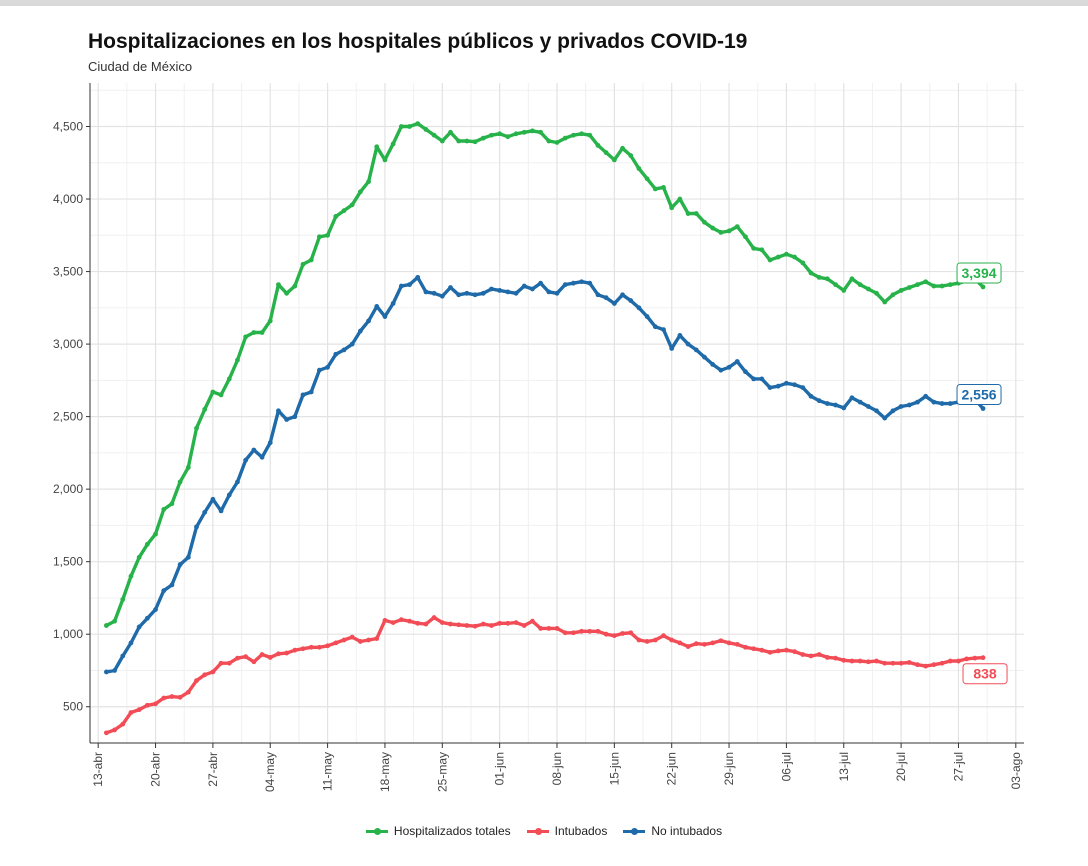 The height and width of the screenshot is (866, 1088). What do you see at coordinates (979, 273) in the screenshot?
I see `end-label: 3,394` at bounding box center [979, 273].